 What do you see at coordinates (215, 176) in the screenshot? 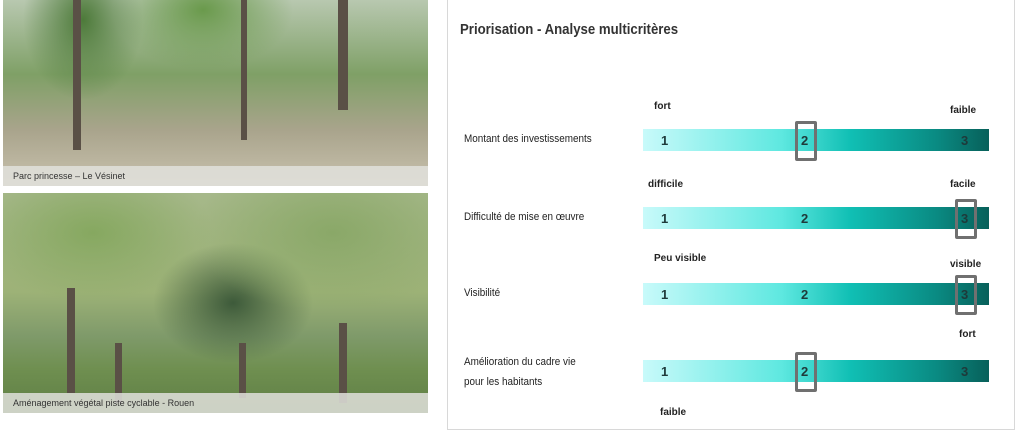
I see `photo-caption: Parc princesse – Le Vésinet` at bounding box center [215, 176].